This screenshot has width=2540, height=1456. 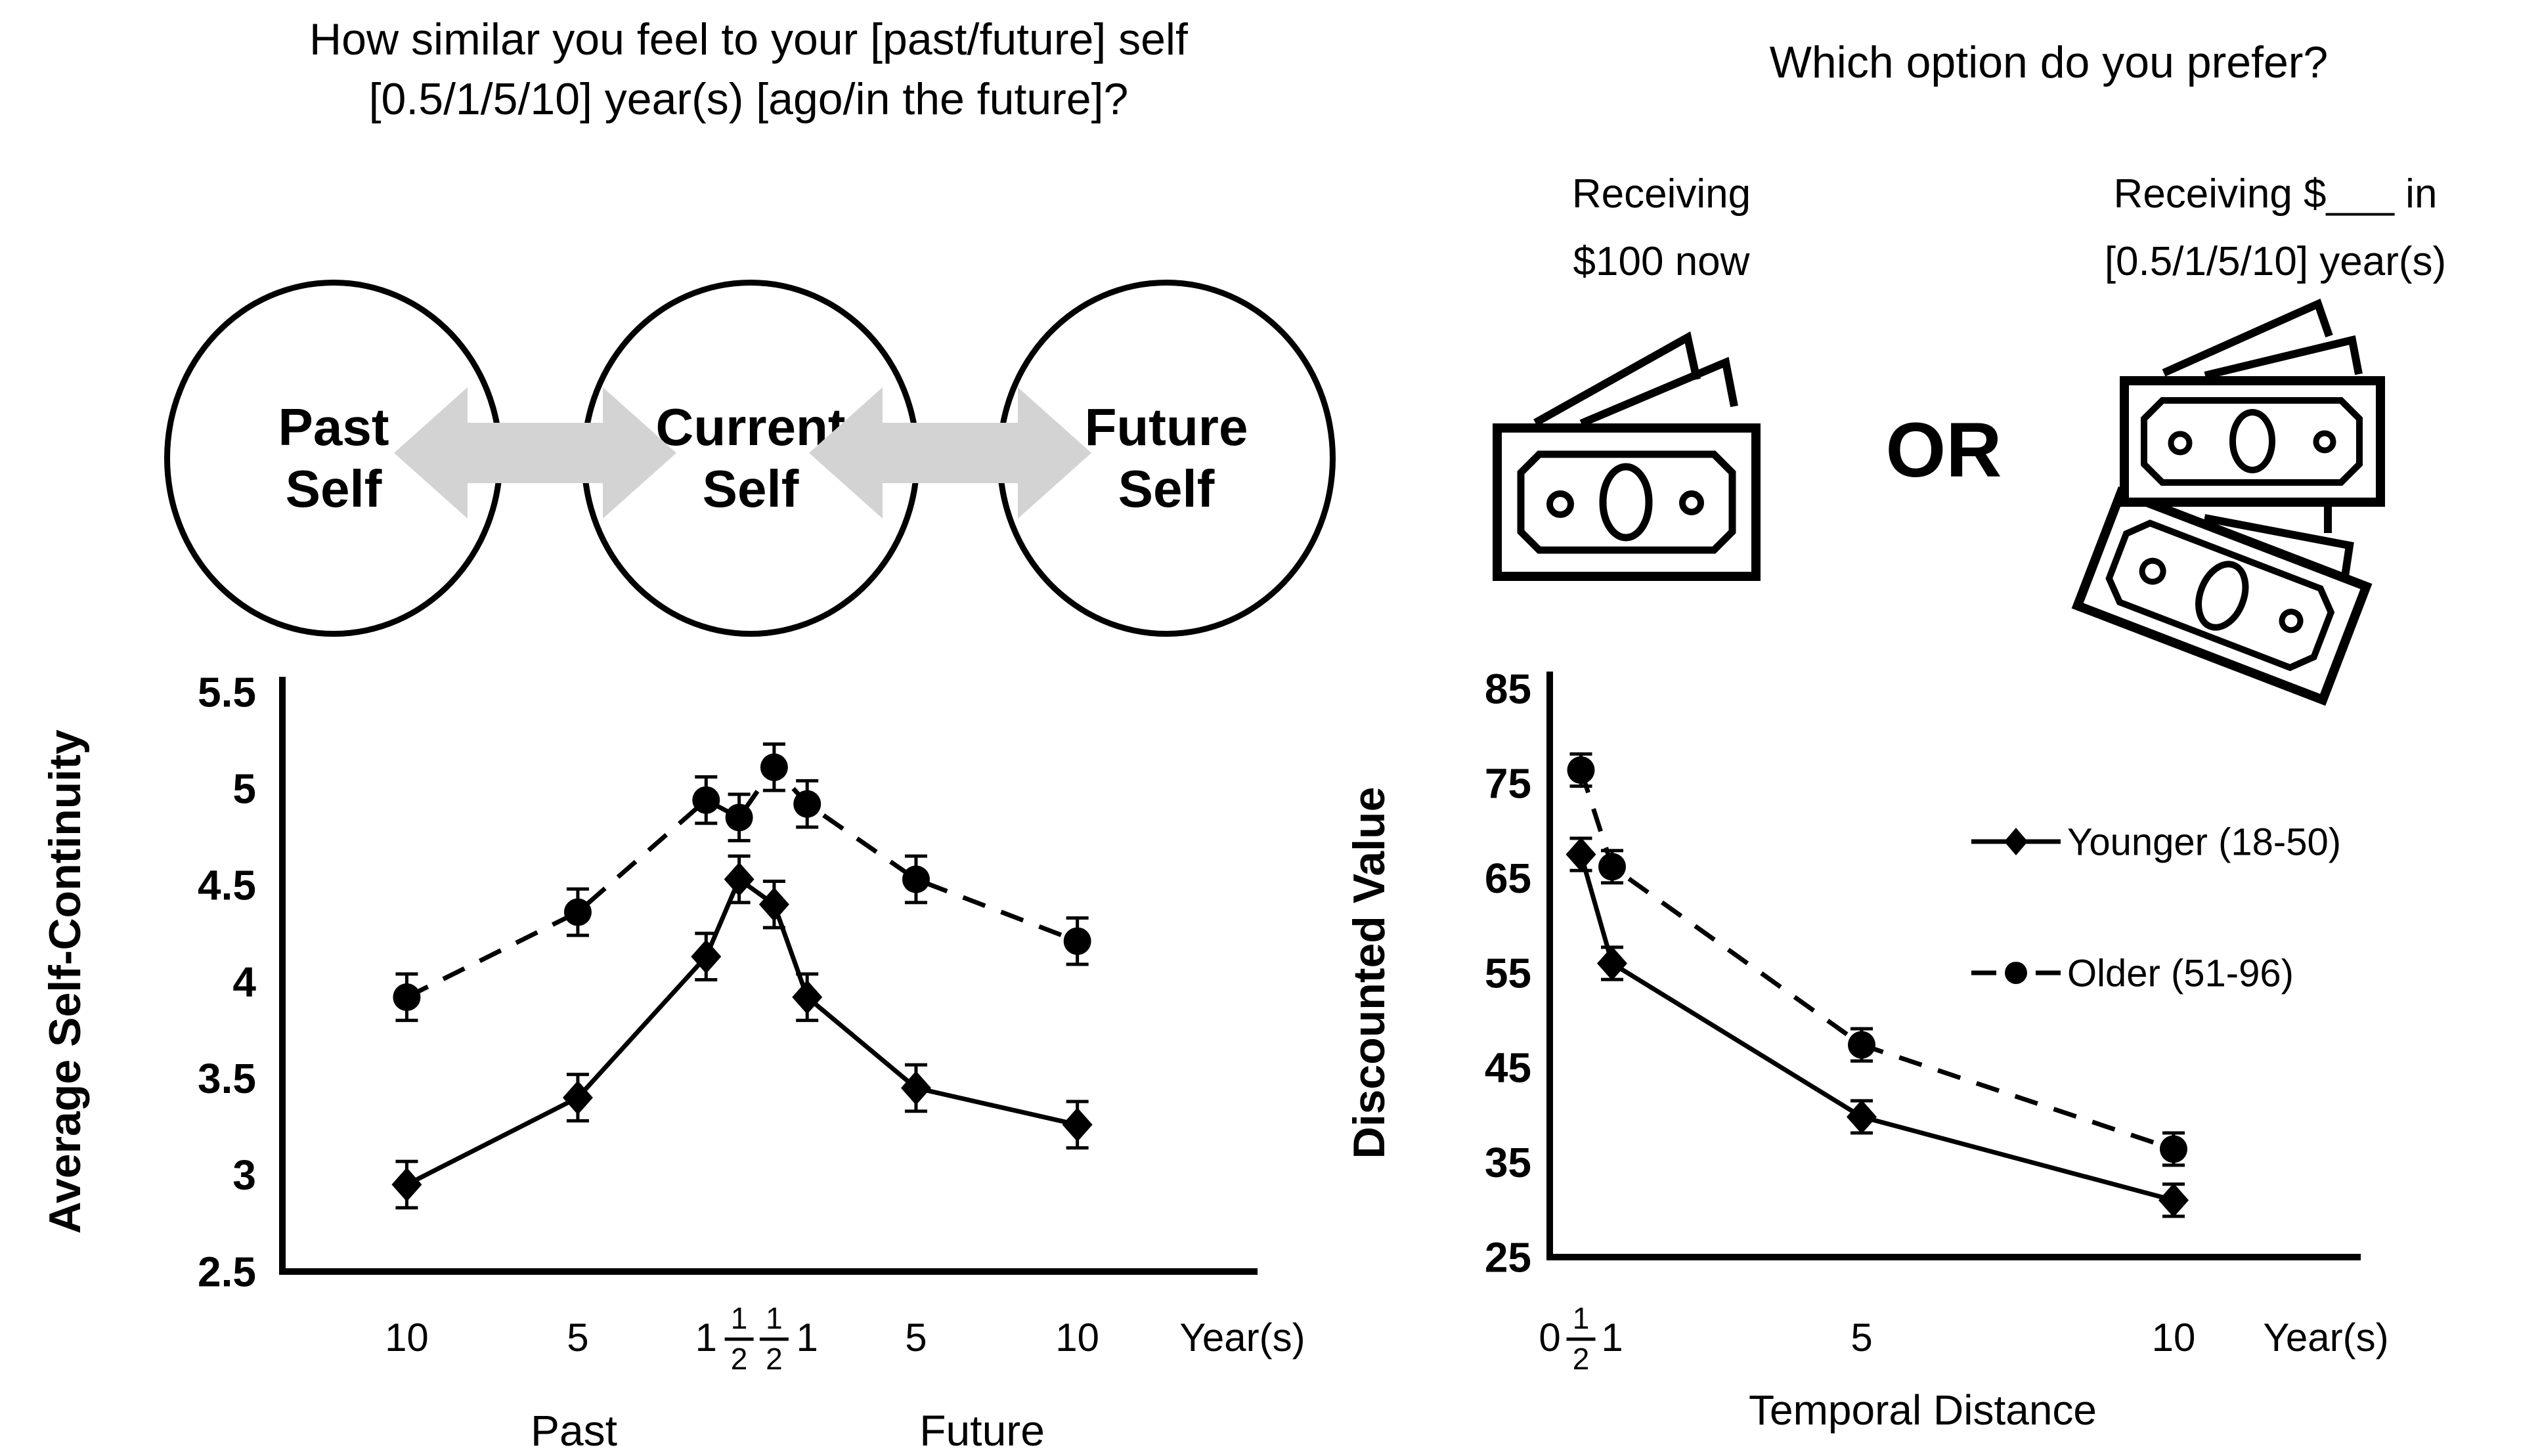 What do you see at coordinates (1627, 456) in the screenshot?
I see `money-bill-icon` at bounding box center [1627, 456].